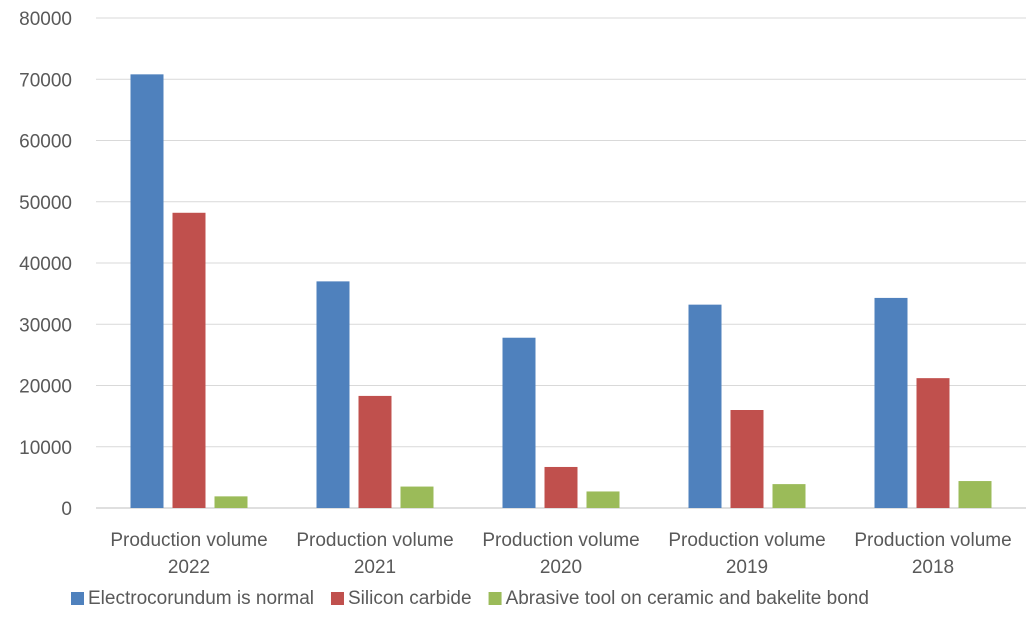 The height and width of the screenshot is (632, 1030). I want to click on bar-electrocorundum-2018, so click(891, 402).